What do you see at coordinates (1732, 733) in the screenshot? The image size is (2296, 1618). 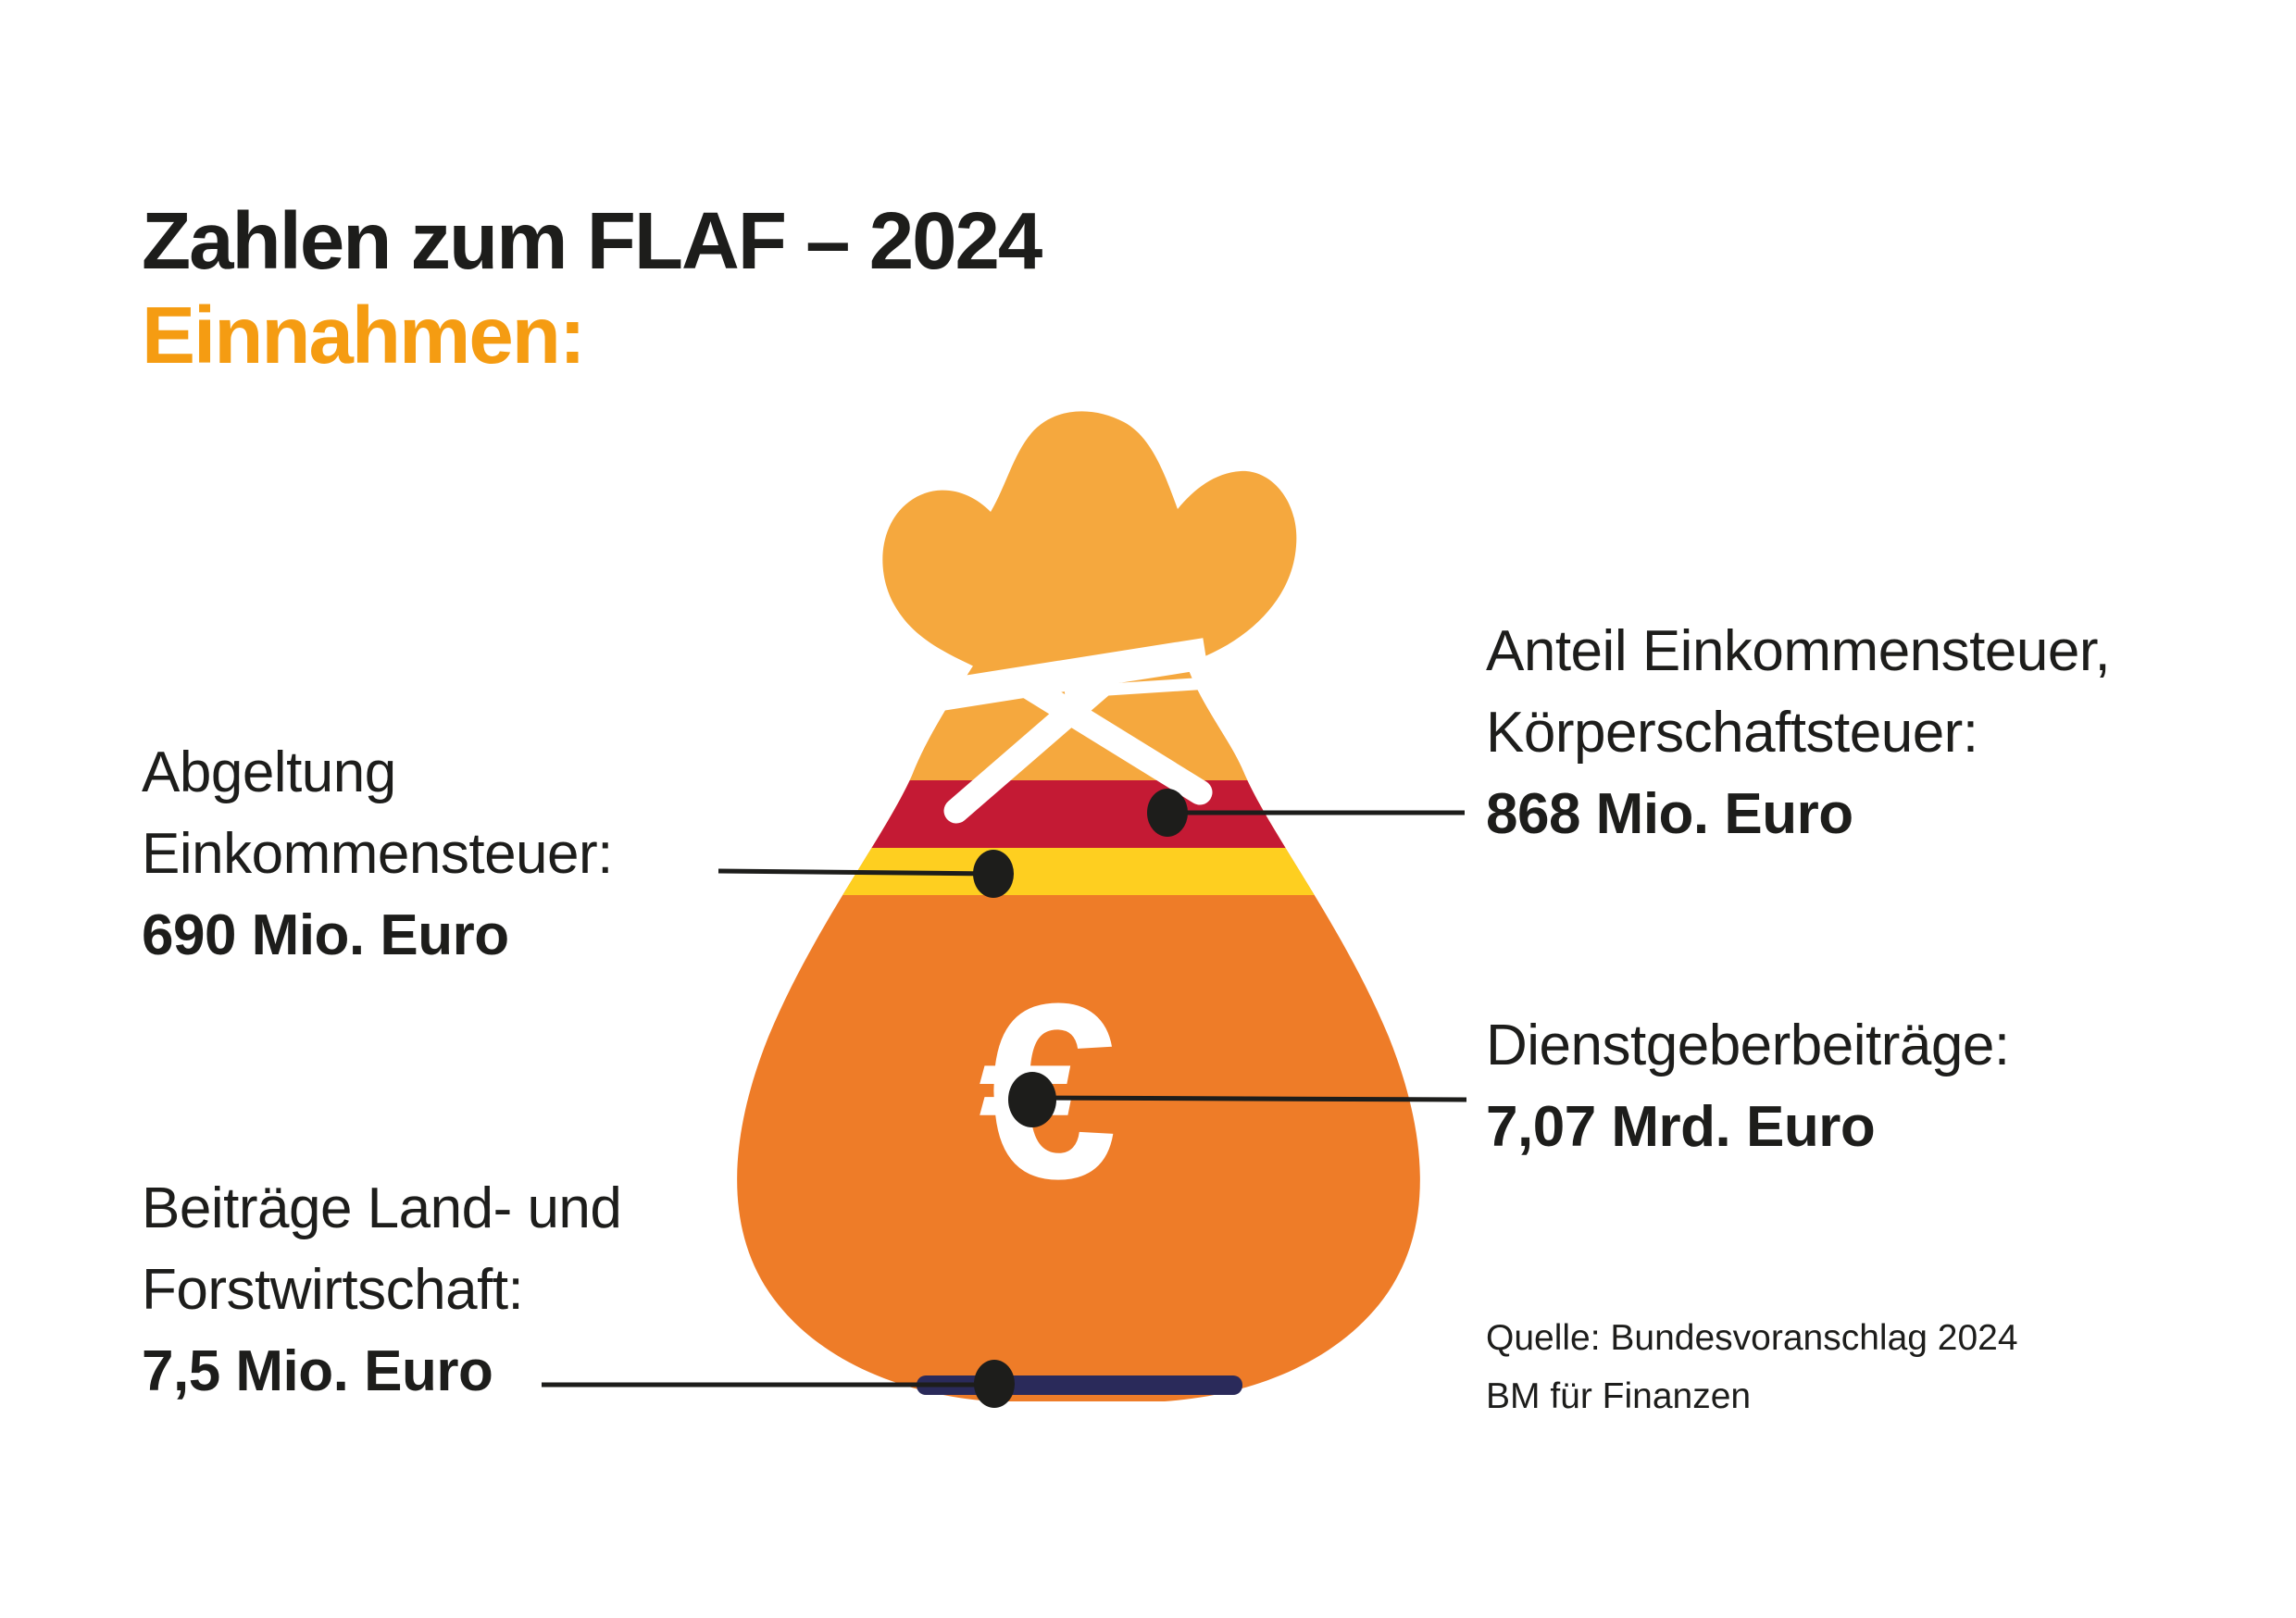 I see `callout-label-line: Körperschaftsteuer:` at bounding box center [1732, 733].